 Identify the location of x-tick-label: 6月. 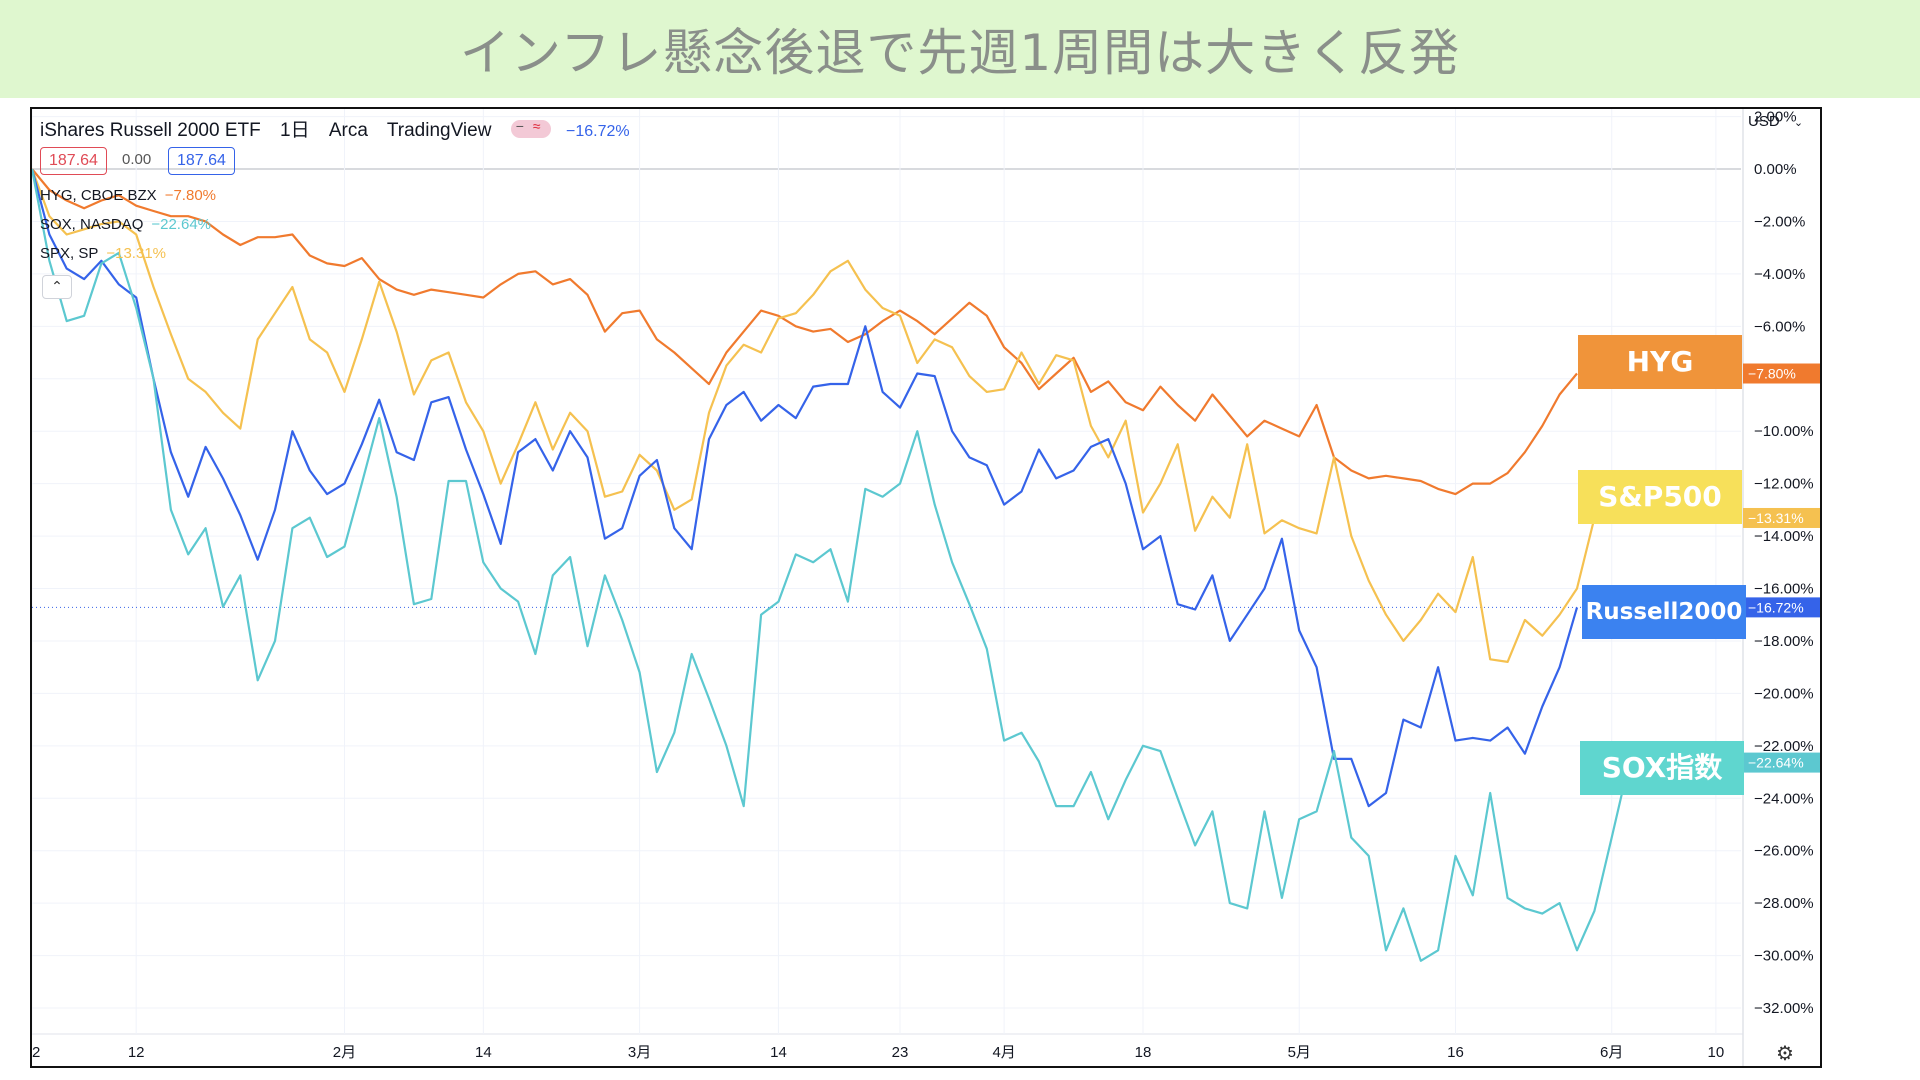
(1611, 1052).